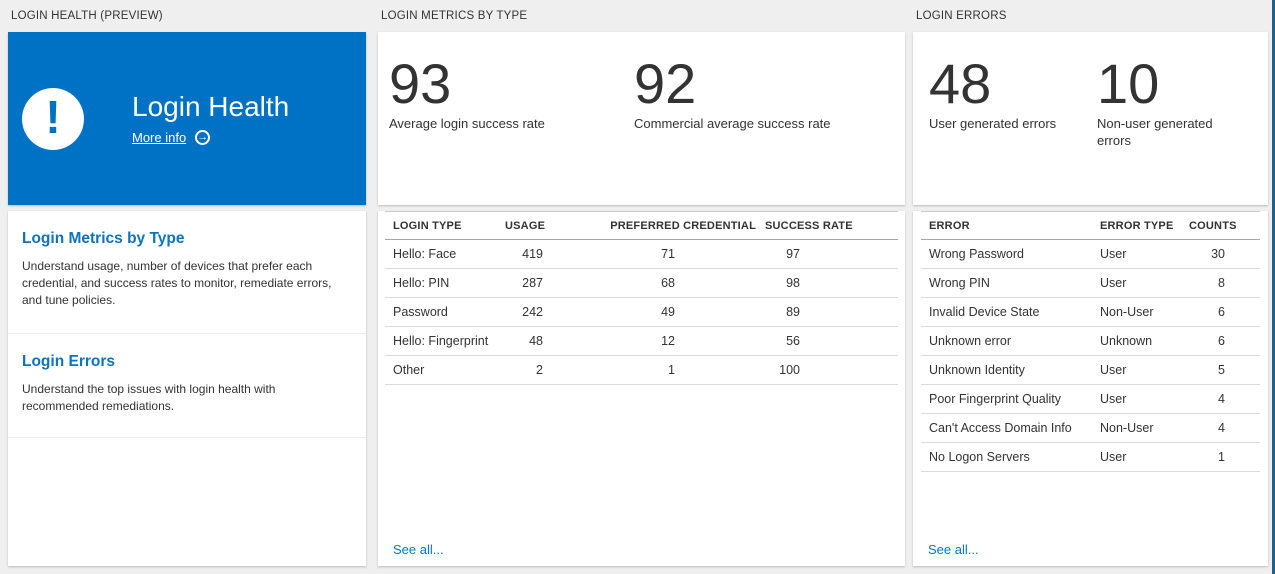 The image size is (1275, 574). What do you see at coordinates (203, 138) in the screenshot?
I see `arrow-right-circle-icon: →` at bounding box center [203, 138].